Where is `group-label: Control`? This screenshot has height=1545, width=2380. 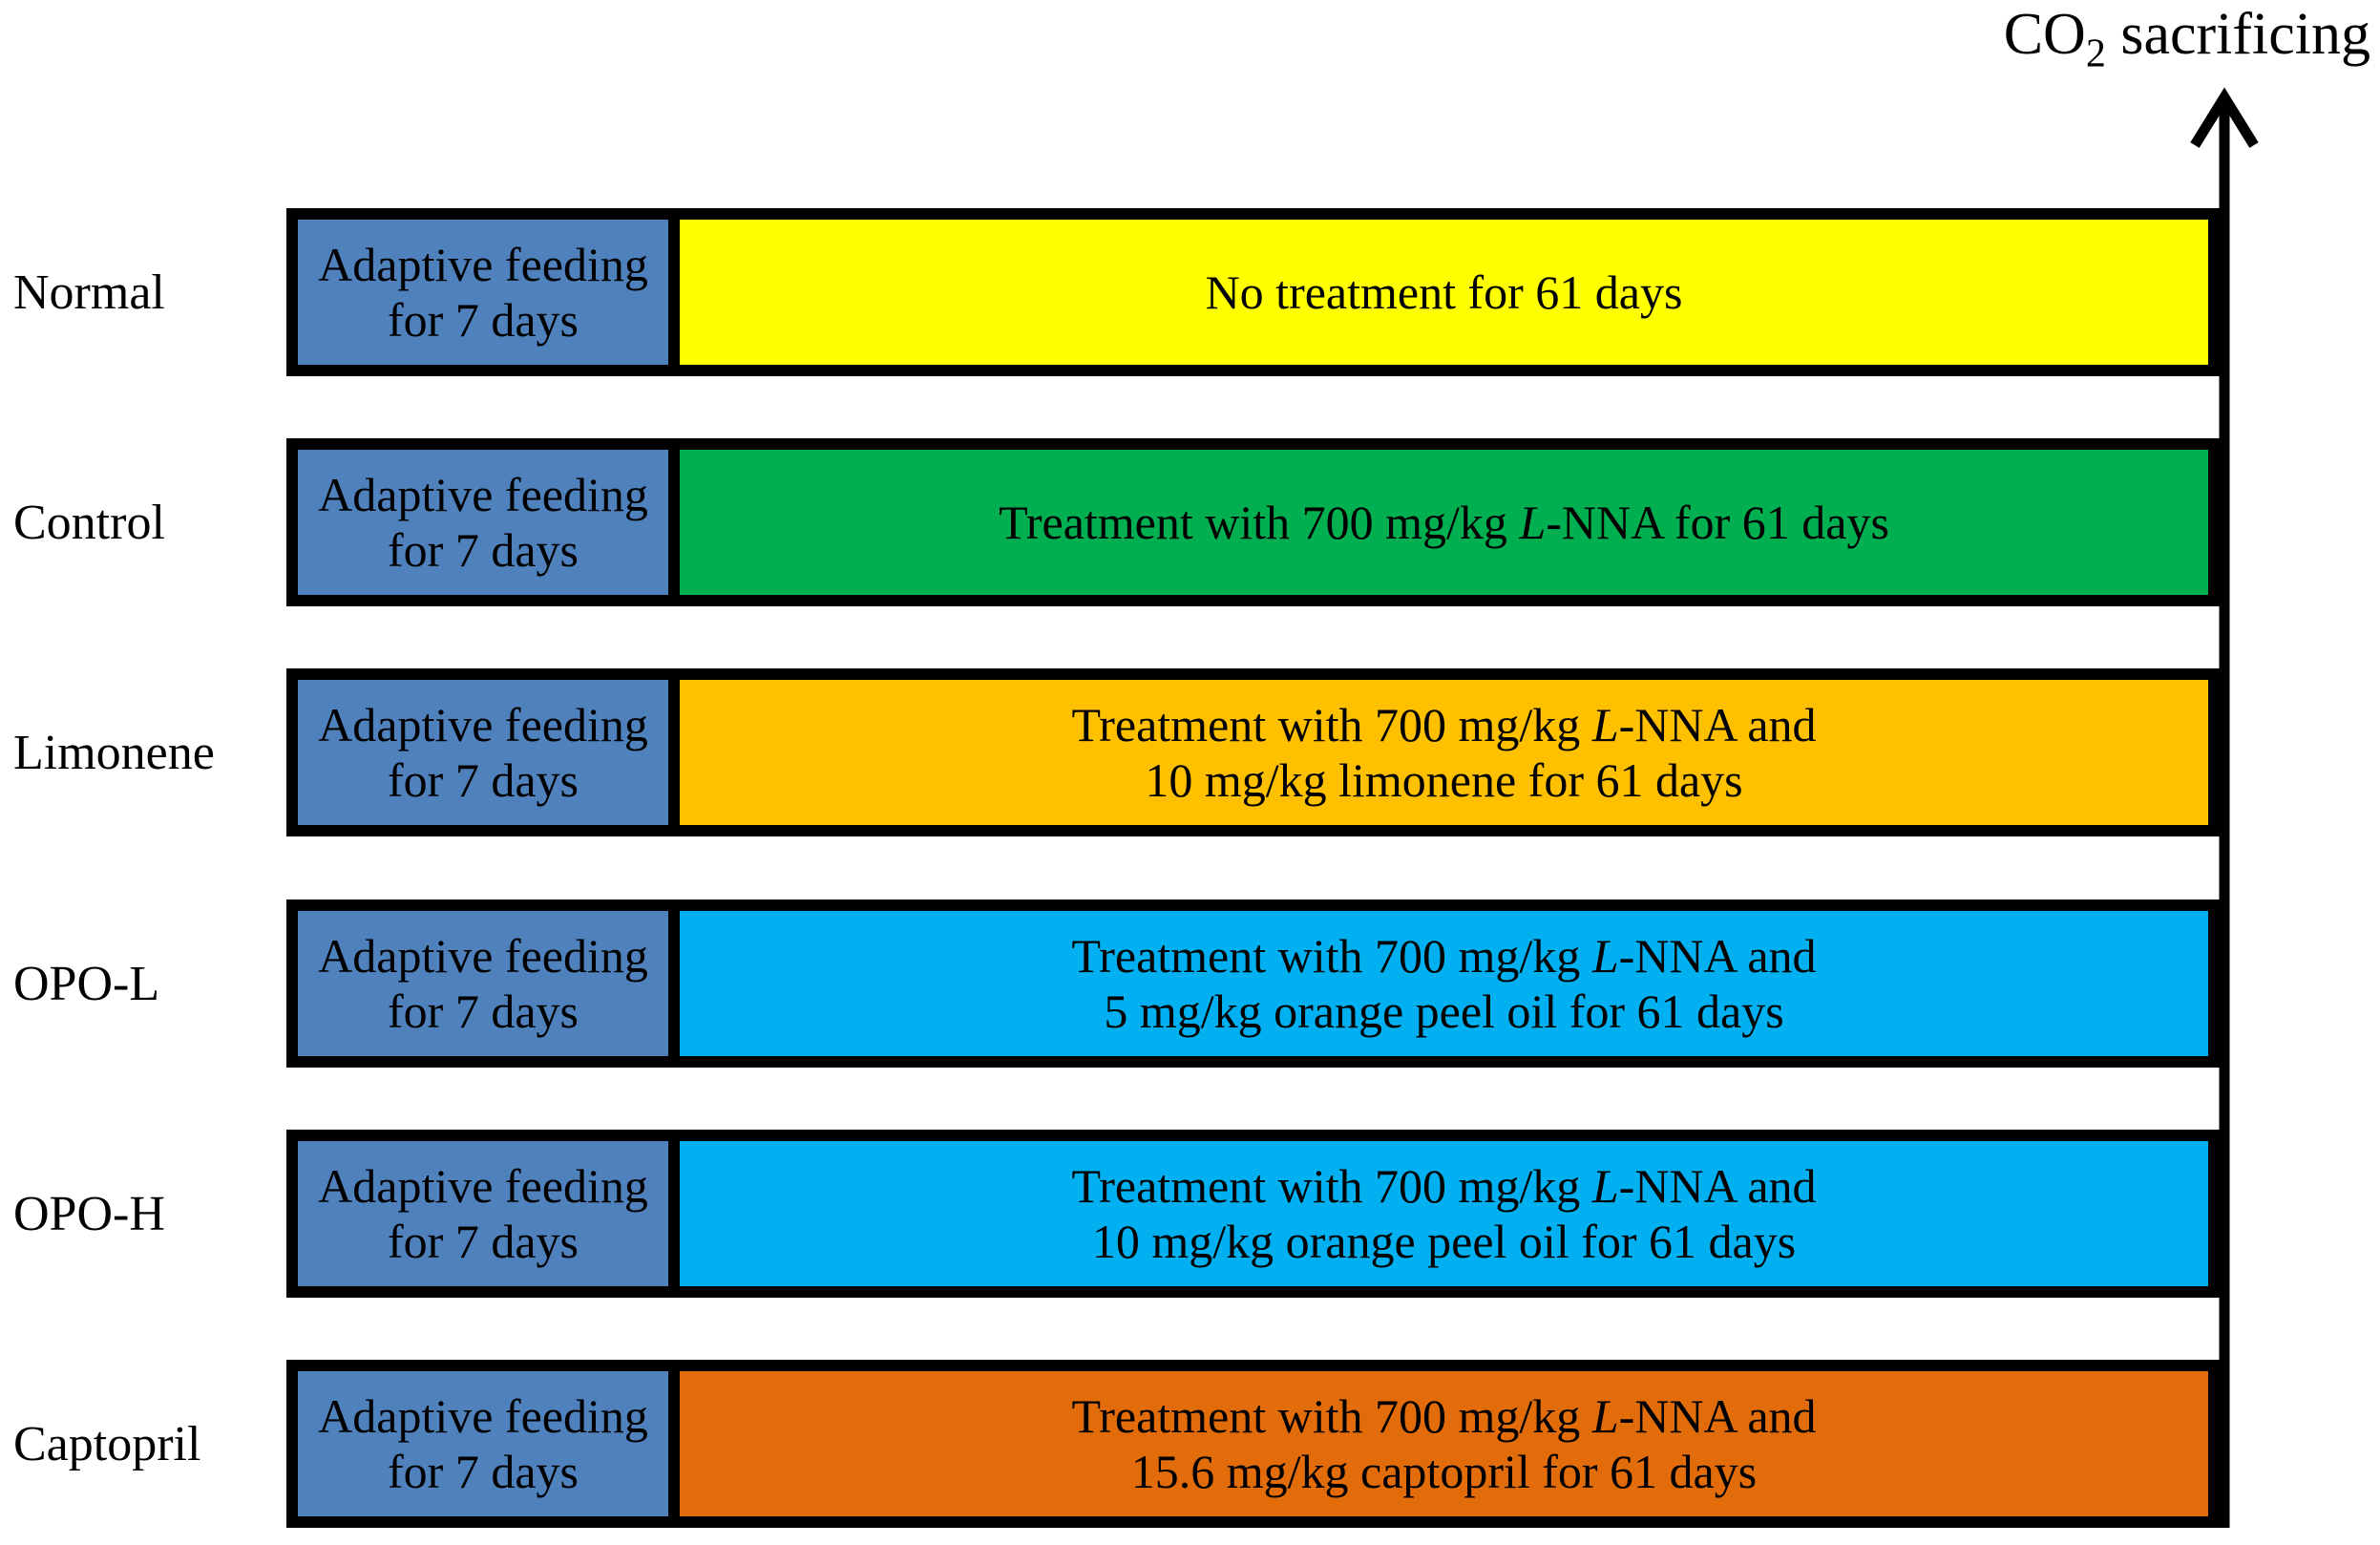
group-label: Control is located at coordinates (89, 522).